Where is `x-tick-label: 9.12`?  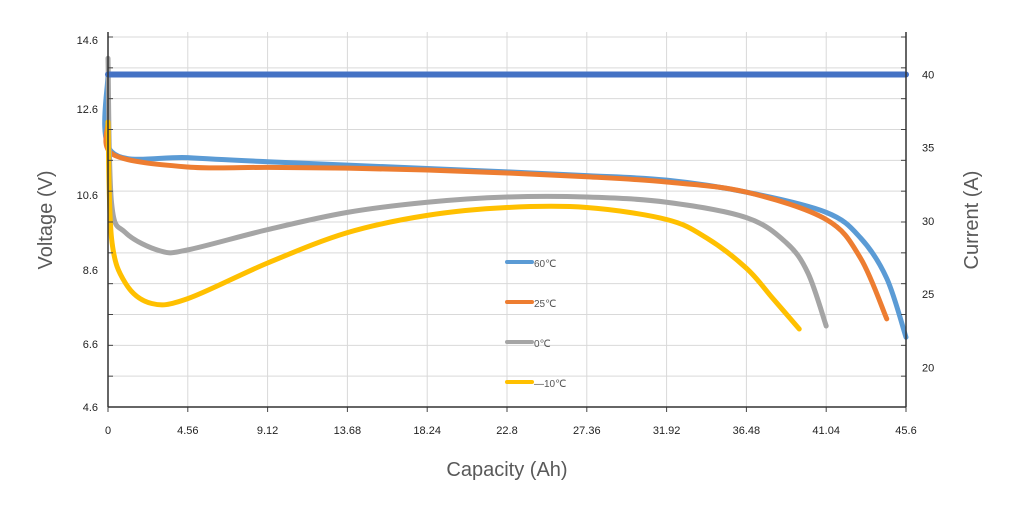
x-tick-label: 9.12 is located at coordinates (267, 431).